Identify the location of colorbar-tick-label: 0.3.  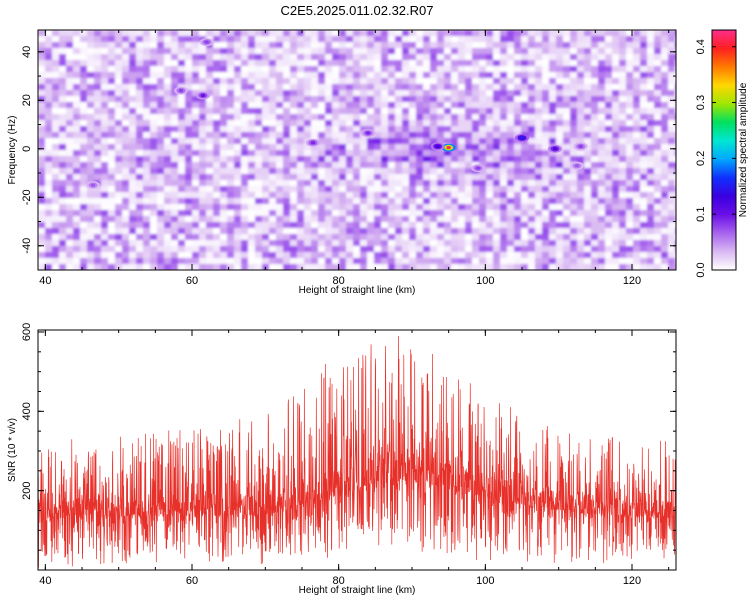
(701, 102).